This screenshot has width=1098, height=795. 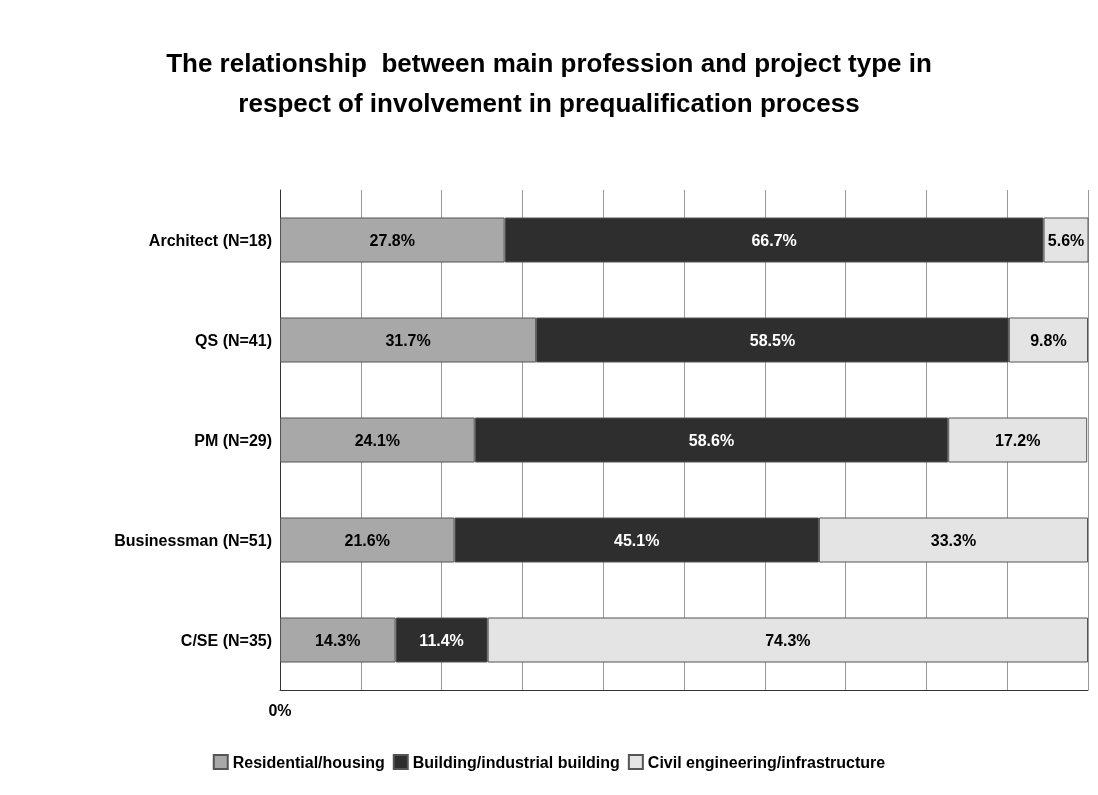 I want to click on data-label: 24.1%, so click(x=377, y=440).